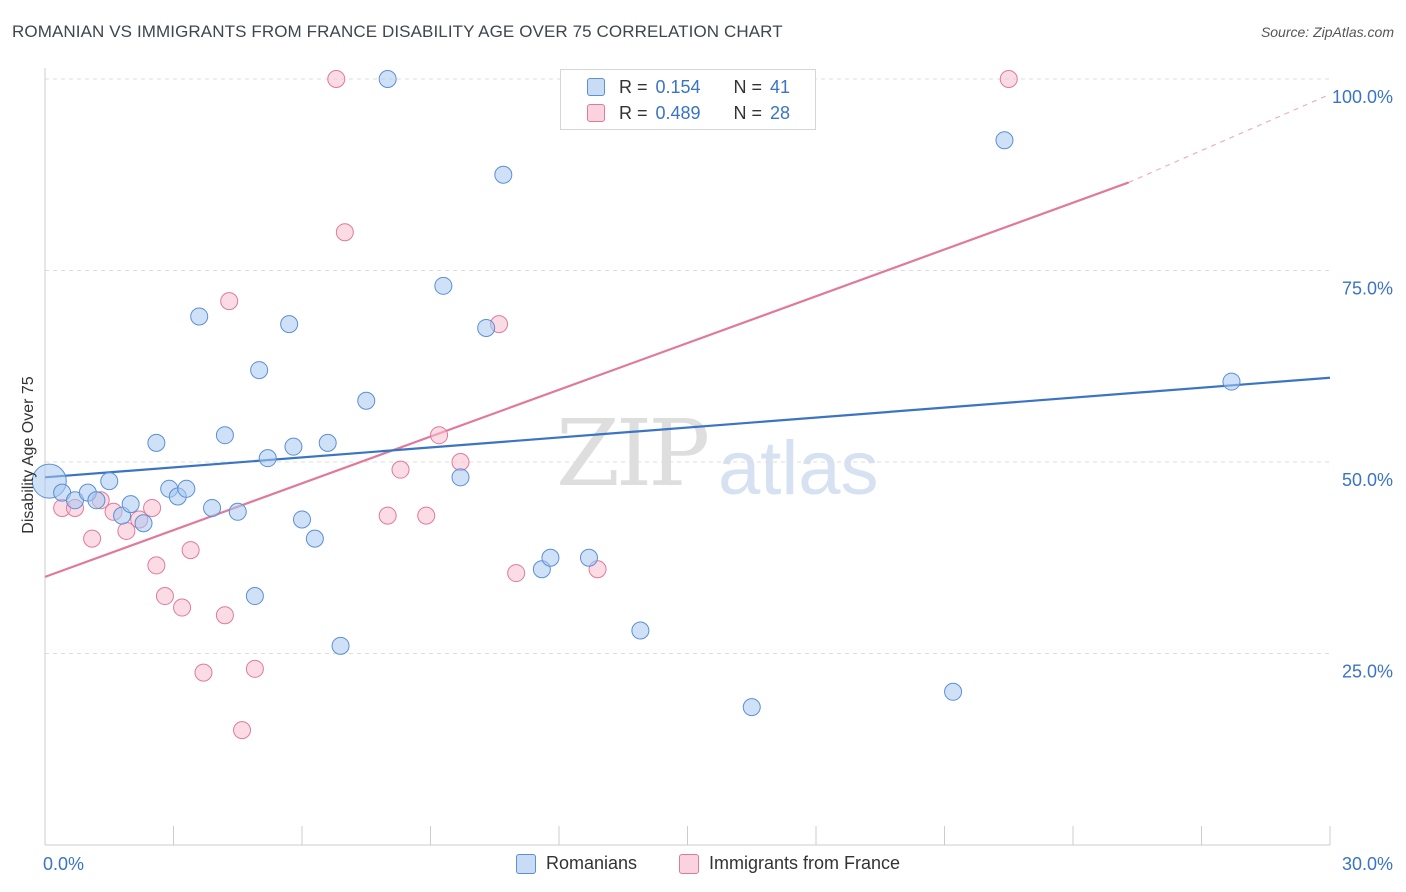  I want to click on legend-r-value: 0.489, so click(678, 112).